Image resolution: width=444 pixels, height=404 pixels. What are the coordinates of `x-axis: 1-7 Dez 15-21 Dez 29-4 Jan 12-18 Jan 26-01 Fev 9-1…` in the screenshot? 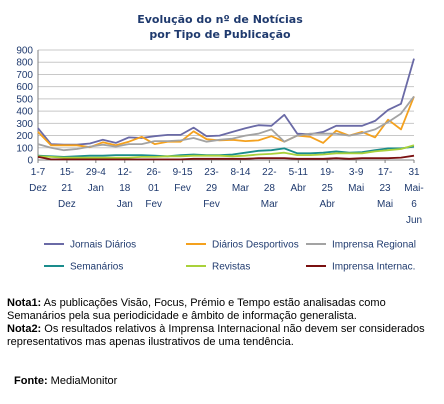 It's located at (226, 192).